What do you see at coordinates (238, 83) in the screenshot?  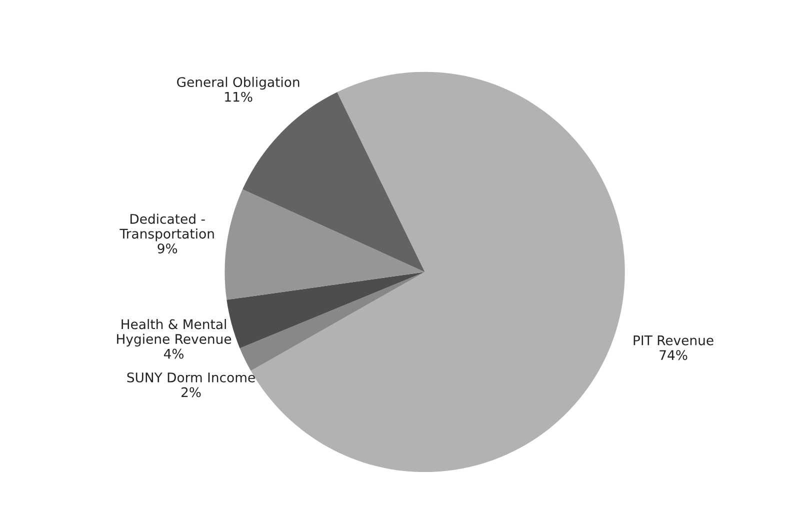 I see `slice-label: General Obligation` at bounding box center [238, 83].